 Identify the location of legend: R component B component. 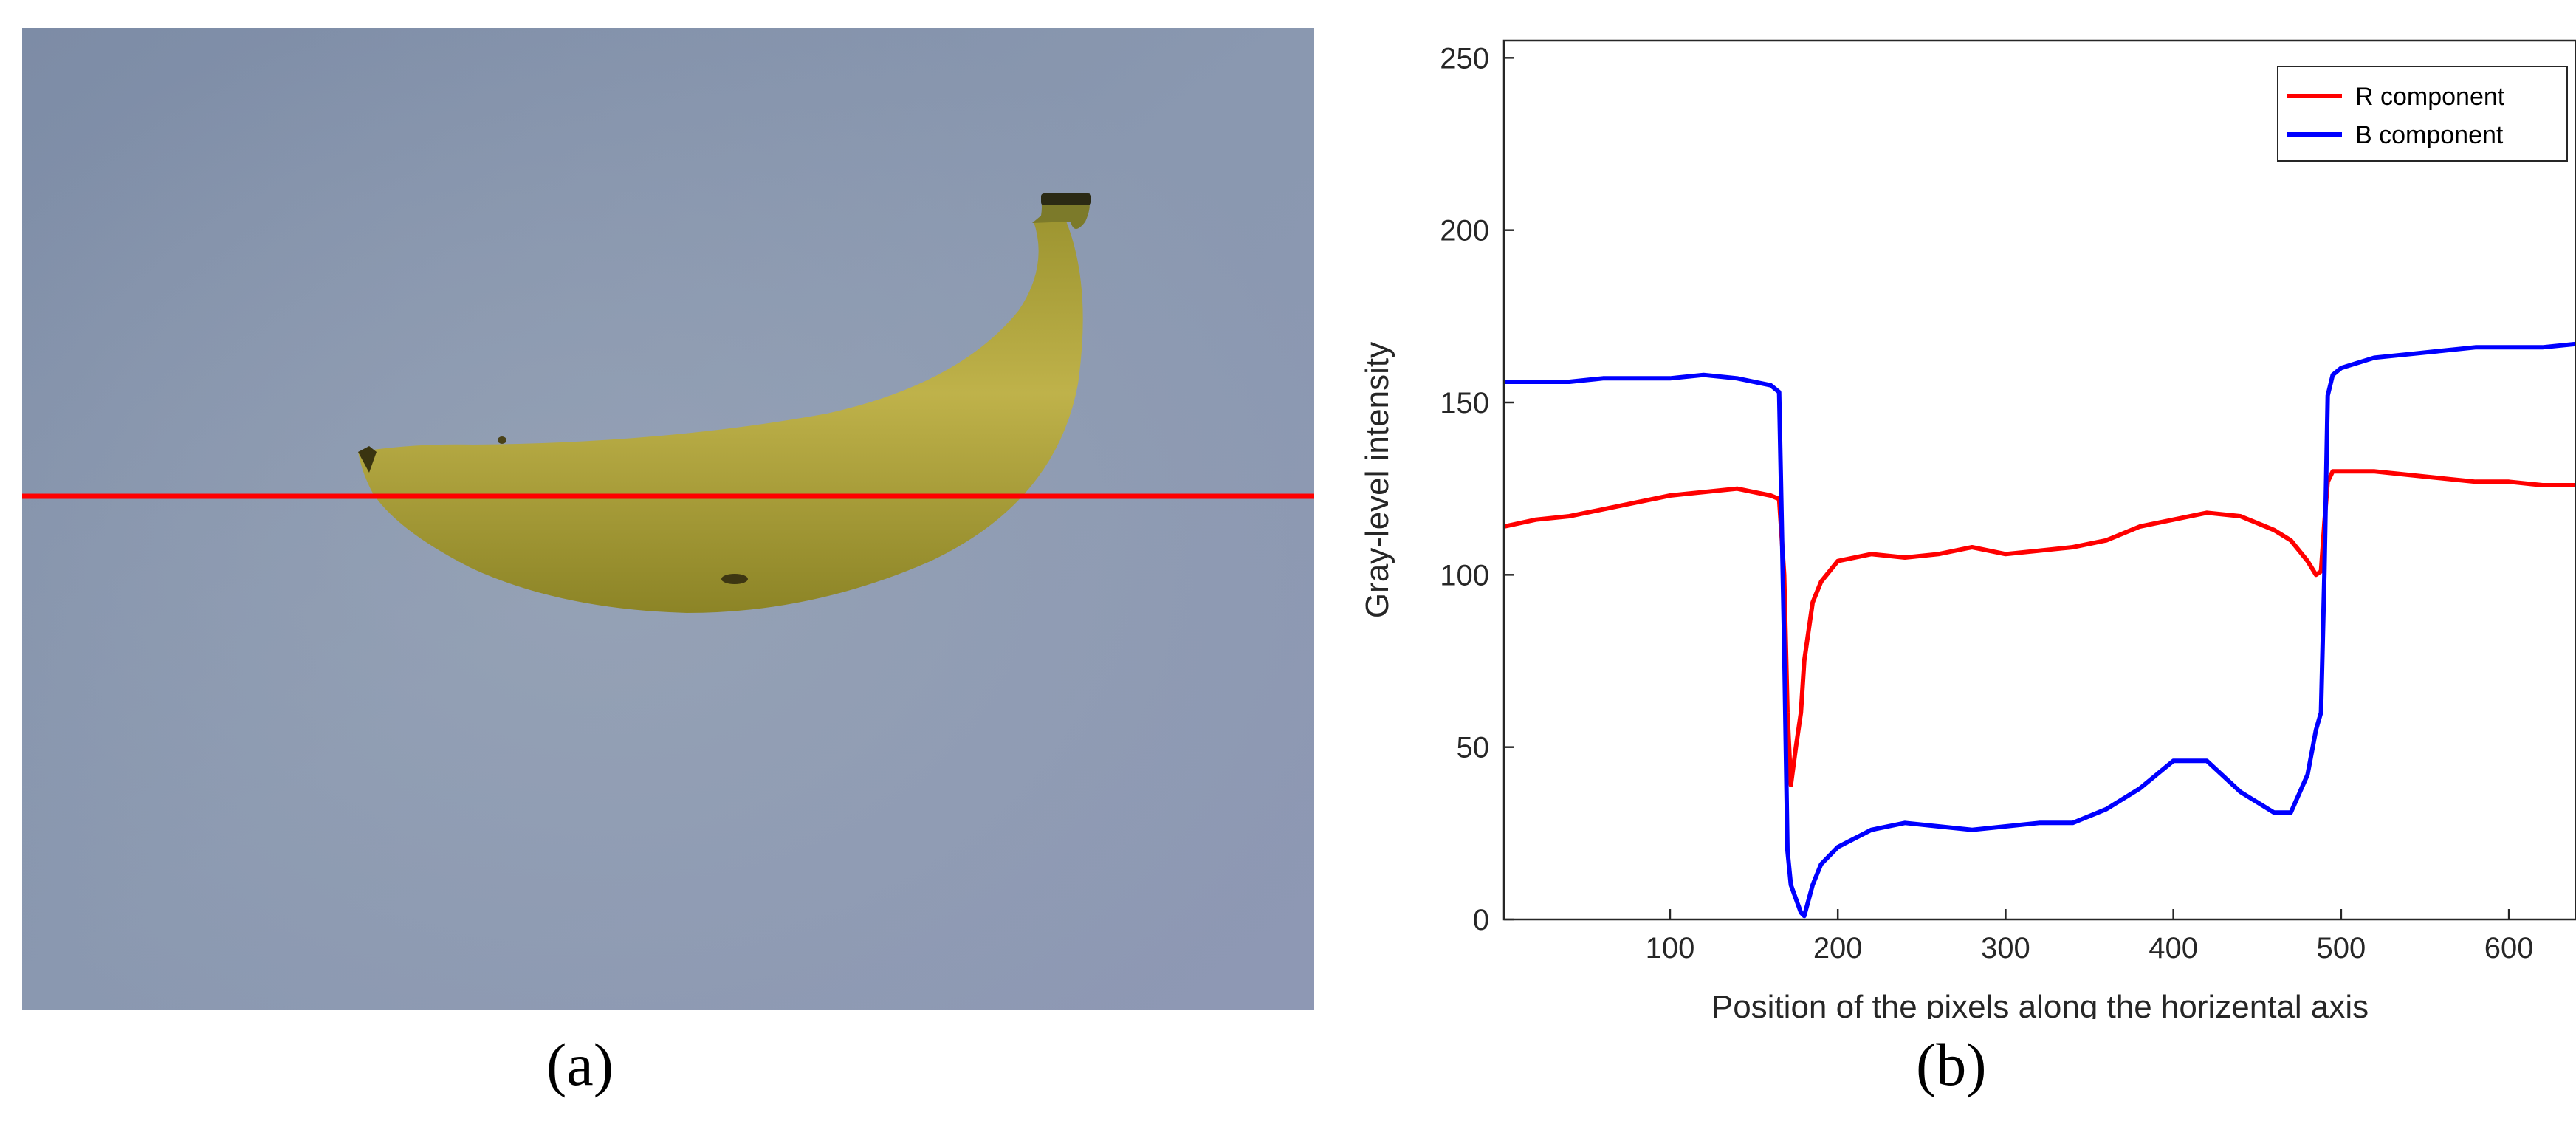
(2422, 114).